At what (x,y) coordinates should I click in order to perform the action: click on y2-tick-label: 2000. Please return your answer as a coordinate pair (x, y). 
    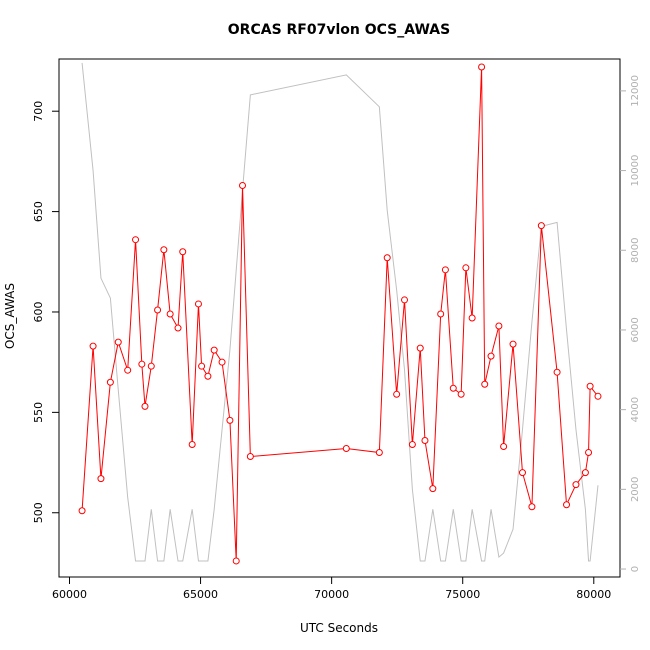
    Looking at the image, I should click on (635, 489).